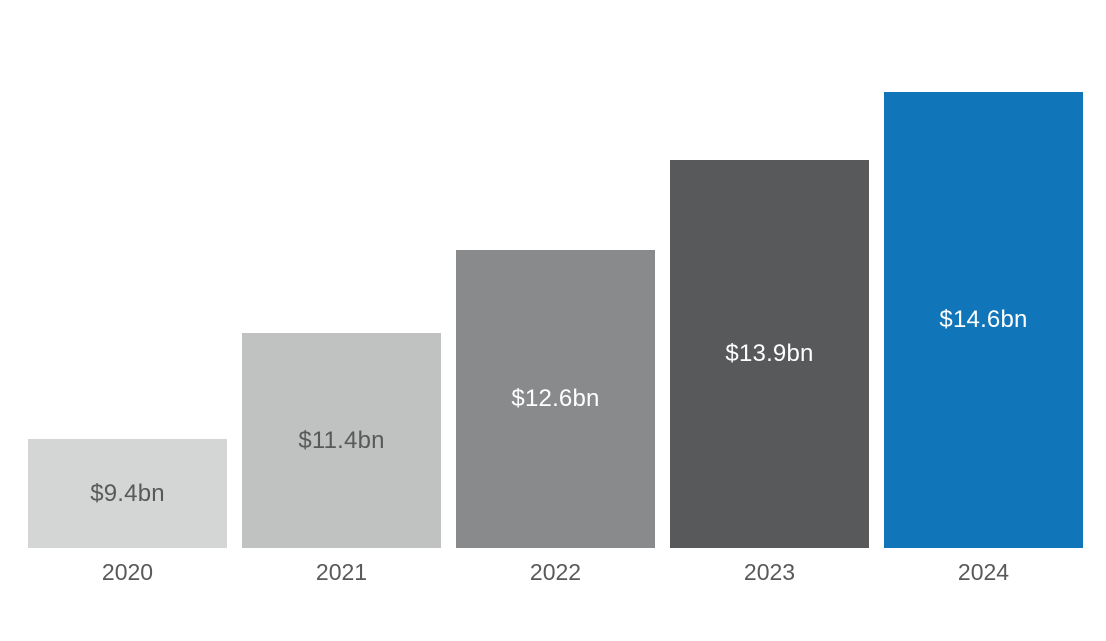  Describe the element at coordinates (983, 572) in the screenshot. I see `x-axis-label: 2024` at that location.